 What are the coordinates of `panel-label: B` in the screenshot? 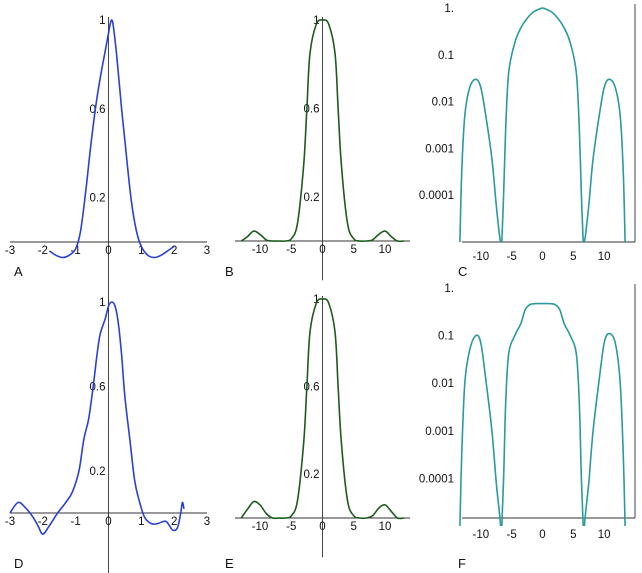 It's located at (229, 271).